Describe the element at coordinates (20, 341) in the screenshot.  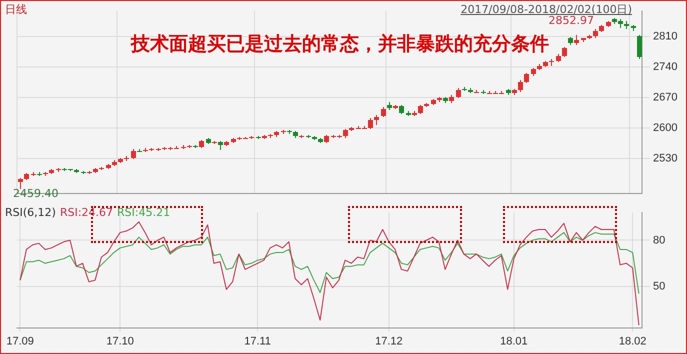
I see `x-tick-label: 17.09` at that location.